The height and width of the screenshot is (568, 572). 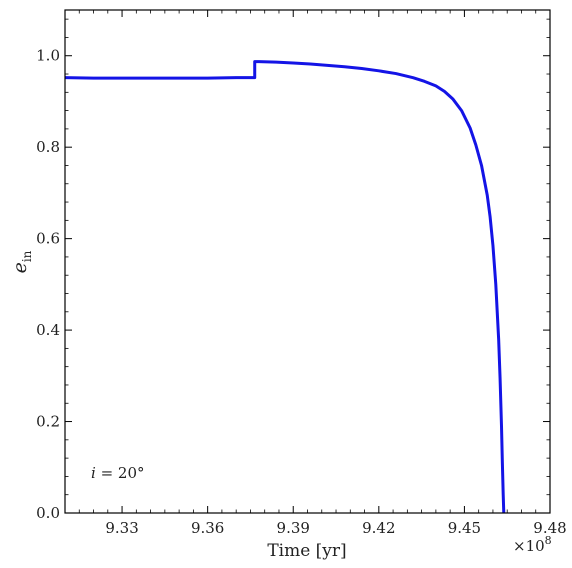 I want to click on y-tick-label: 0.4, so click(x=48, y=330).